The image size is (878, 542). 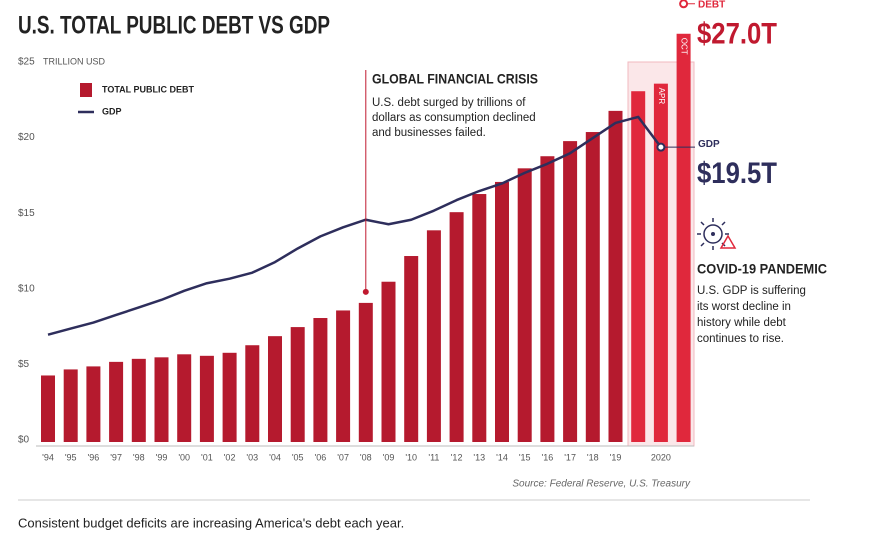 What do you see at coordinates (742, 323) in the screenshot?
I see `annotation-text: history while debt` at bounding box center [742, 323].